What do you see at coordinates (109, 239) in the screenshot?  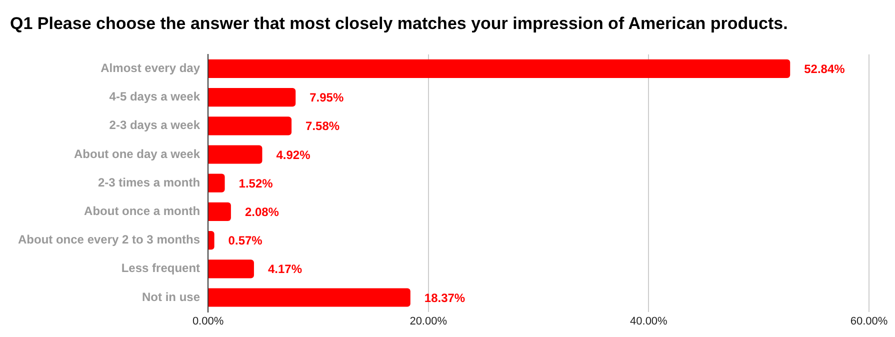 I see `y-tick-label: About once every 2 to 3 months` at bounding box center [109, 239].